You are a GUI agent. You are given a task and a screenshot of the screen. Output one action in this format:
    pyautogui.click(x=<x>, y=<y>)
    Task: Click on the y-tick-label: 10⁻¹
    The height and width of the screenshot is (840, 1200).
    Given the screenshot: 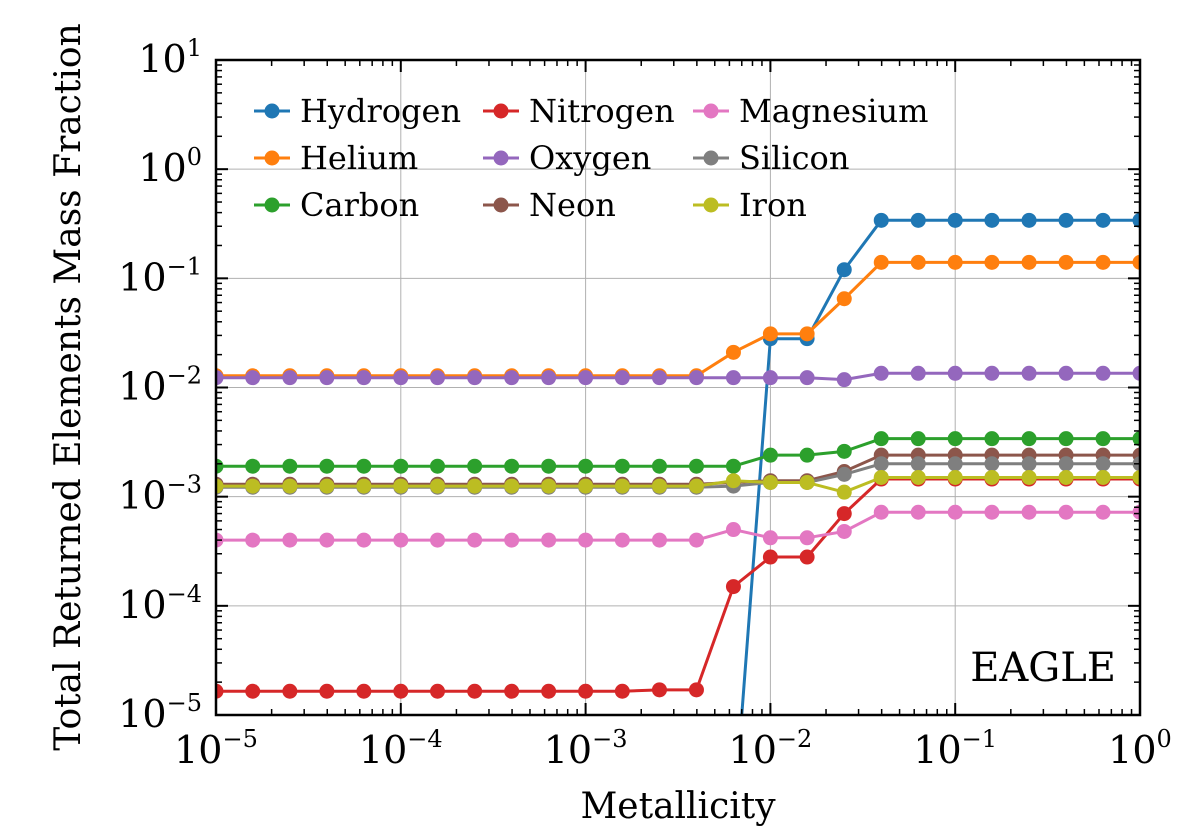 What is the action you would take?
    pyautogui.click(x=160, y=275)
    